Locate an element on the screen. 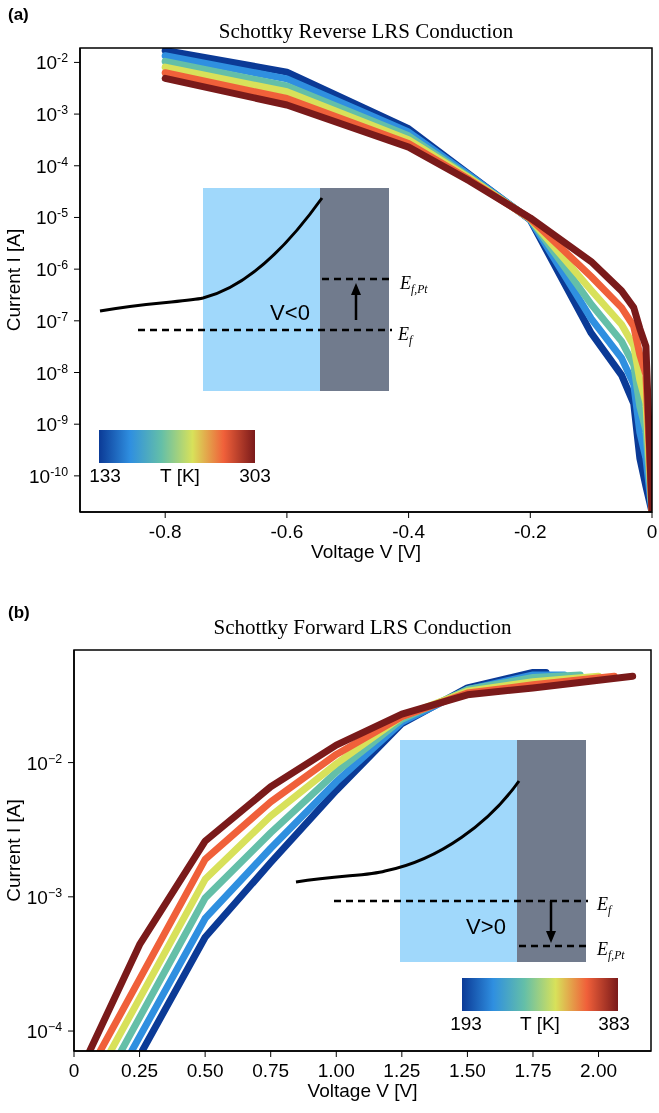 This screenshot has height=1113, width=659. y-tick-label: 10$^{-5}$ is located at coordinates (52, 217).